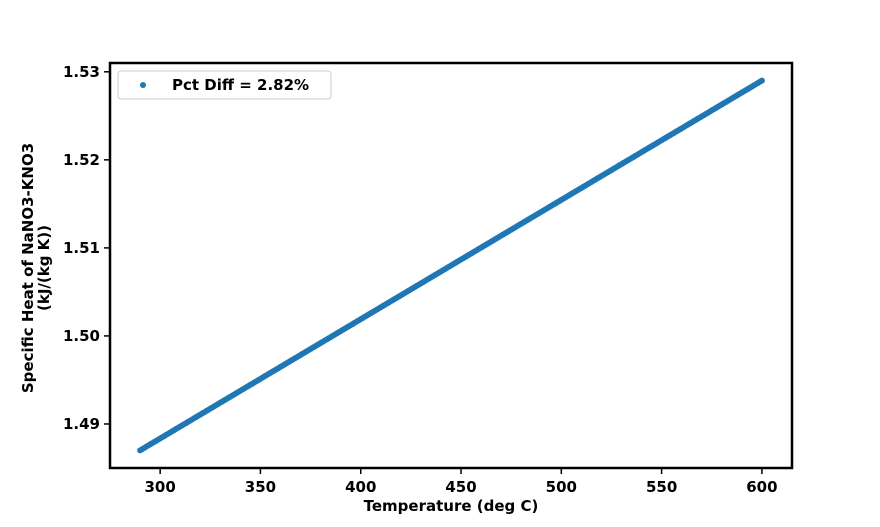 The image size is (880, 527). I want to click on legend: Pct Diff = 2.82%, so click(224, 85).